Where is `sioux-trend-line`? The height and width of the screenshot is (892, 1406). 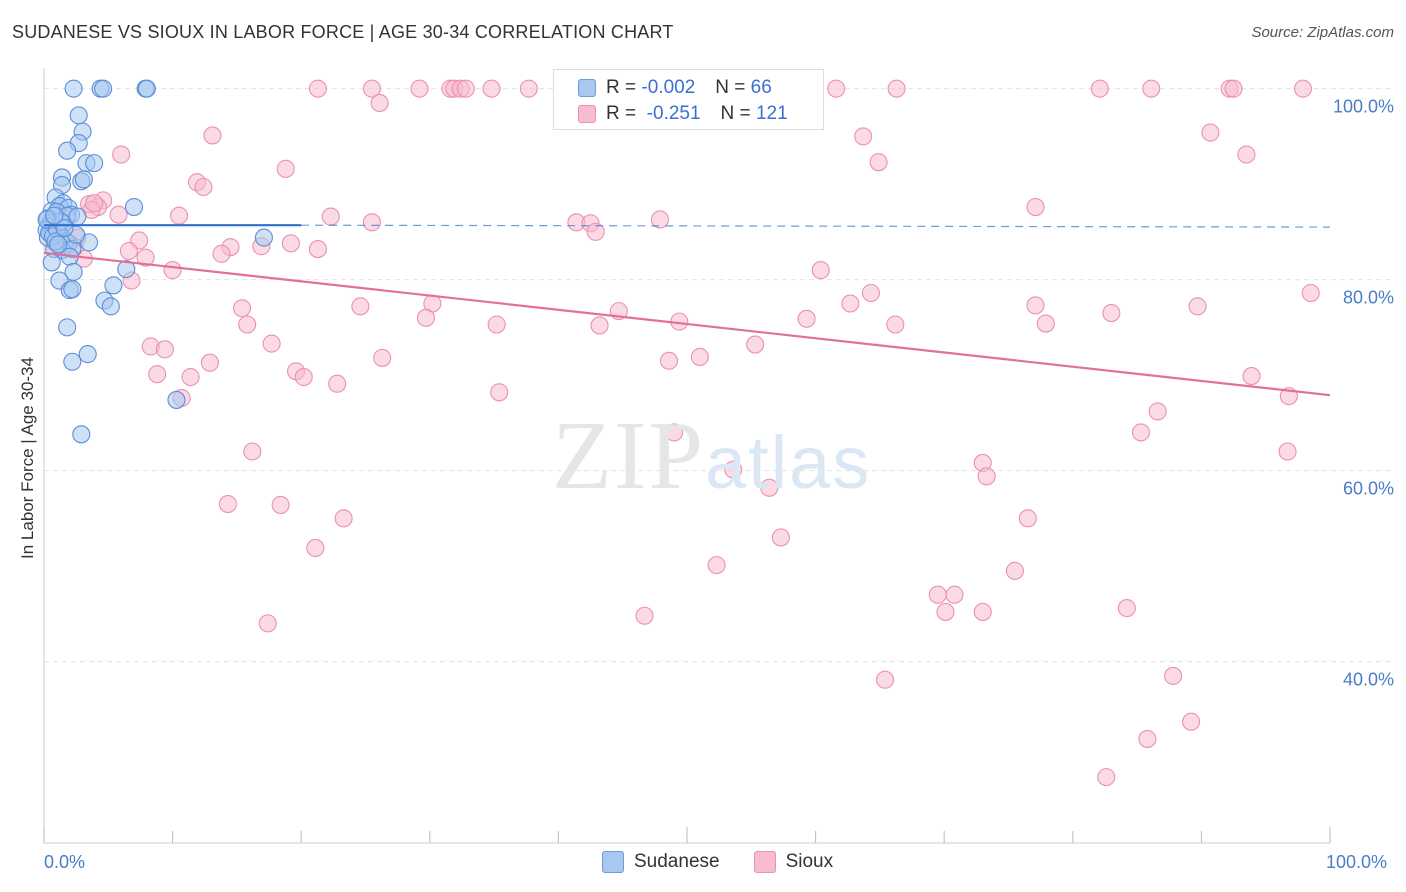
sioux-trend-line is located at coordinates (687, 324).